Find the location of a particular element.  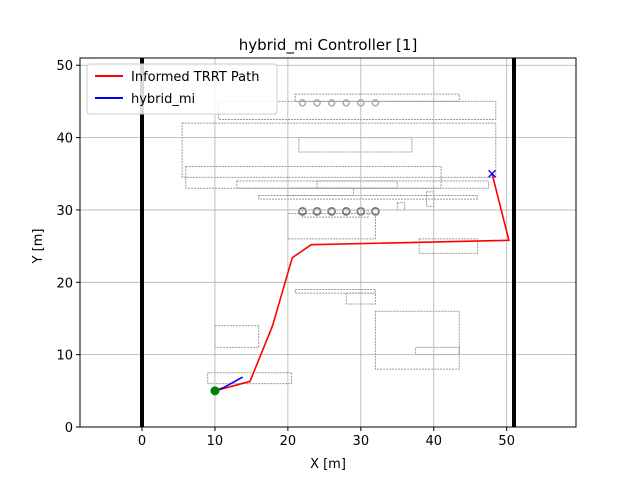

legend: Informed TRRT Path hybrid_mi is located at coordinates (182, 89).